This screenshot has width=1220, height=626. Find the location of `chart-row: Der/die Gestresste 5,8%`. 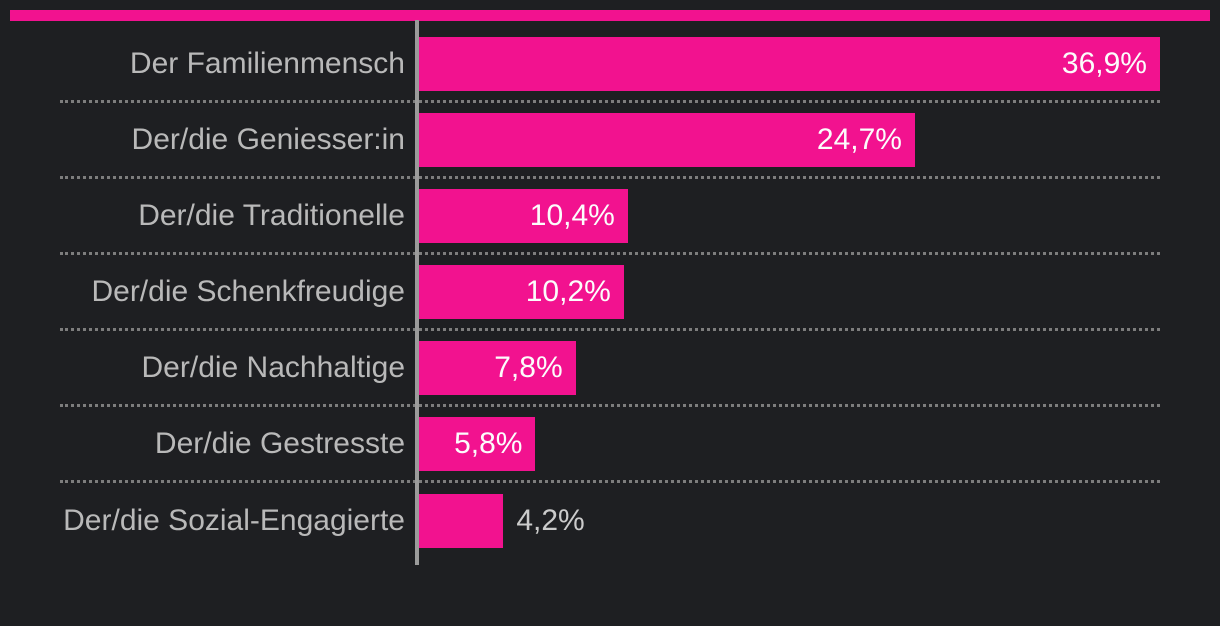

chart-row: Der/die Gestresste 5,8% is located at coordinates (610, 445).